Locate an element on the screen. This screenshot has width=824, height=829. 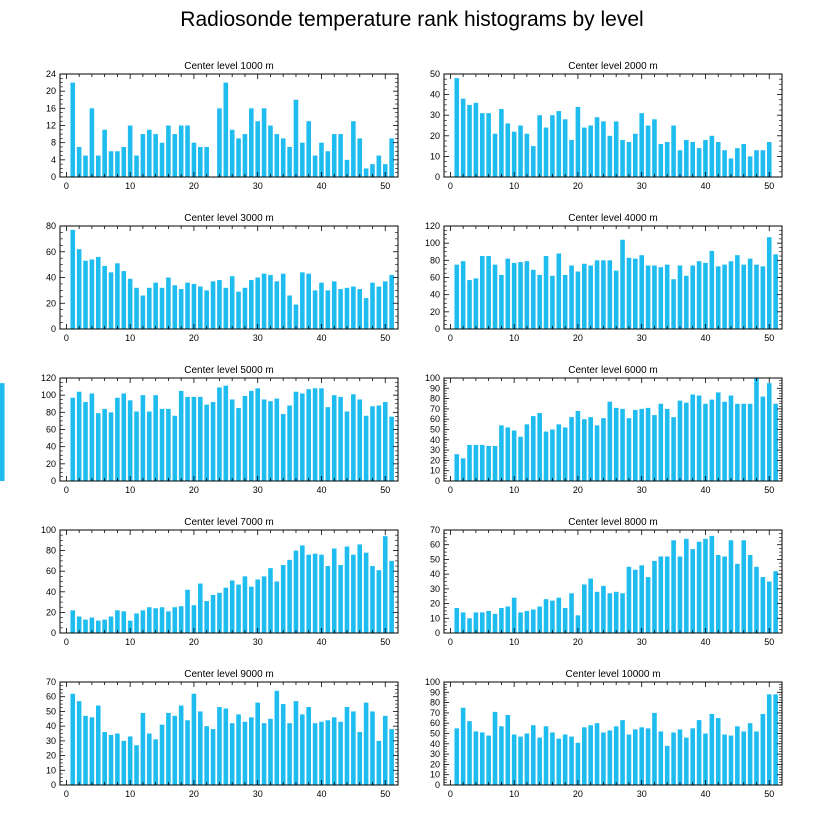
x-tick-label: 20 is located at coordinates (194, 490).